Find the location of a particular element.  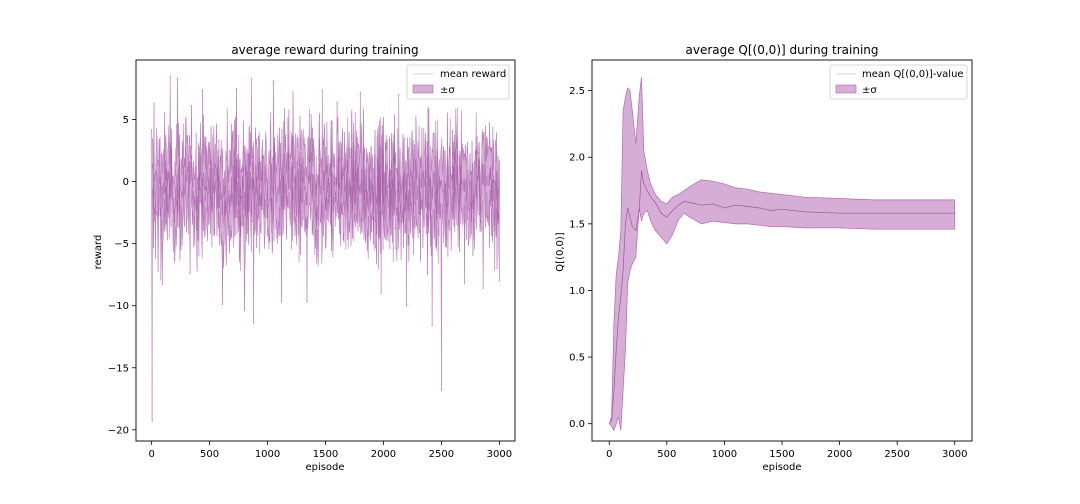

q-x-axis-label: episode is located at coordinates (781, 467).